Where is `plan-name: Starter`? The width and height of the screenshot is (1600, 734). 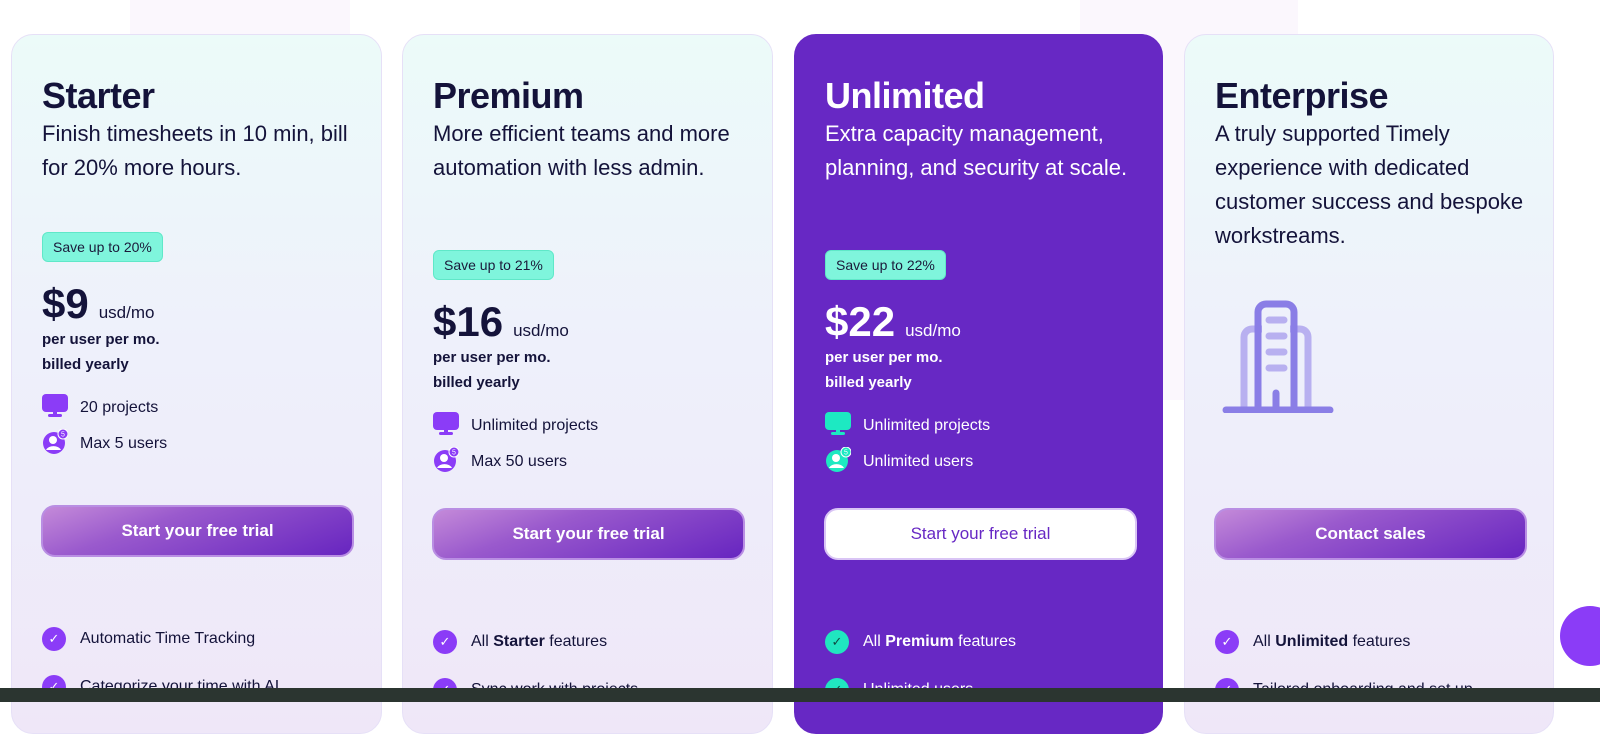 plan-name: Starter is located at coordinates (98, 95).